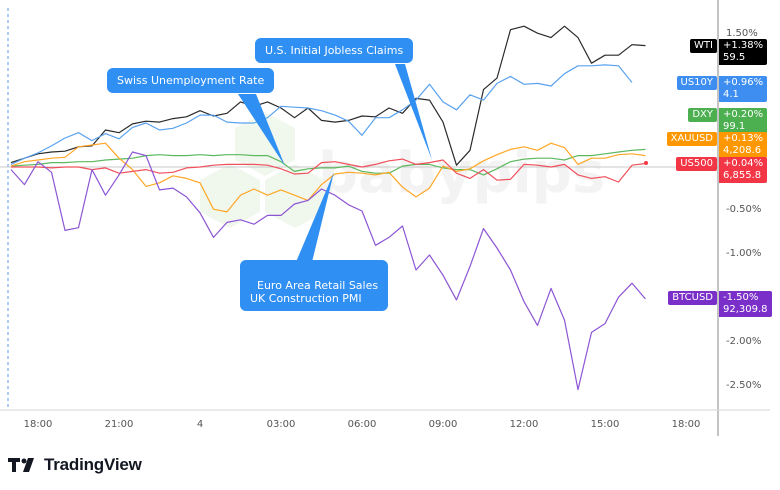  Describe the element at coordinates (744, 209) in the screenshot. I see `y-tick-label: -0.50%` at that location.